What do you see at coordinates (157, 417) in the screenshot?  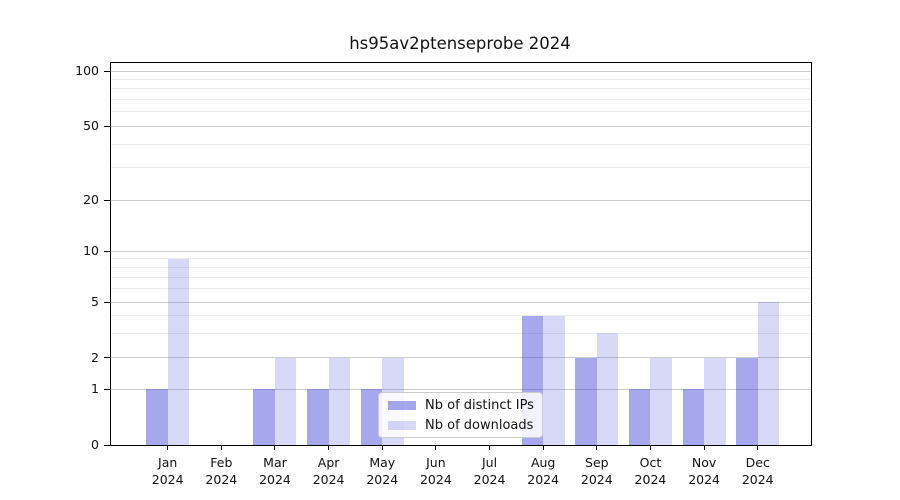 I see `bar-distinct-ips-jan` at bounding box center [157, 417].